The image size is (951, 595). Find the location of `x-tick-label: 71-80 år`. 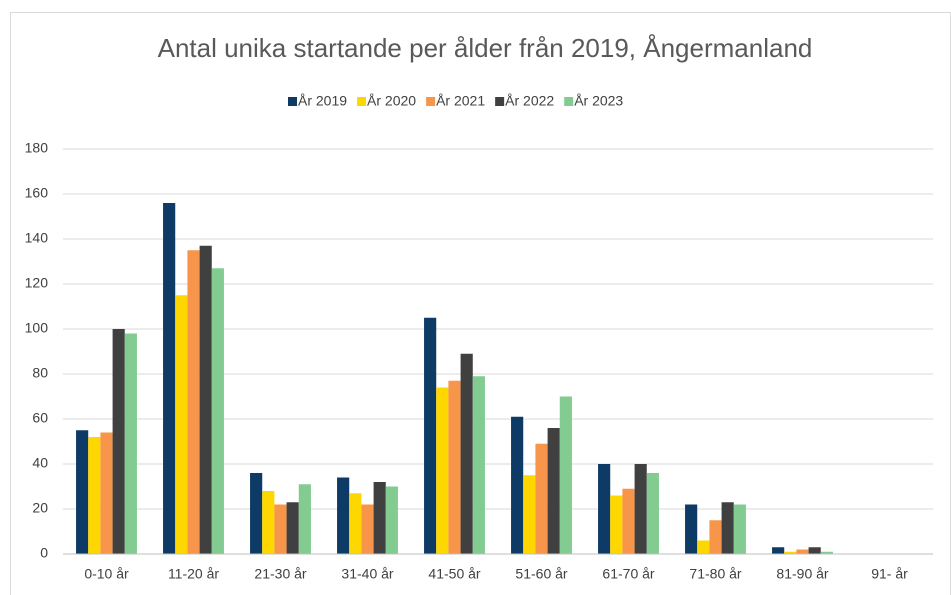

x-tick-label: 71-80 år is located at coordinates (715, 574).